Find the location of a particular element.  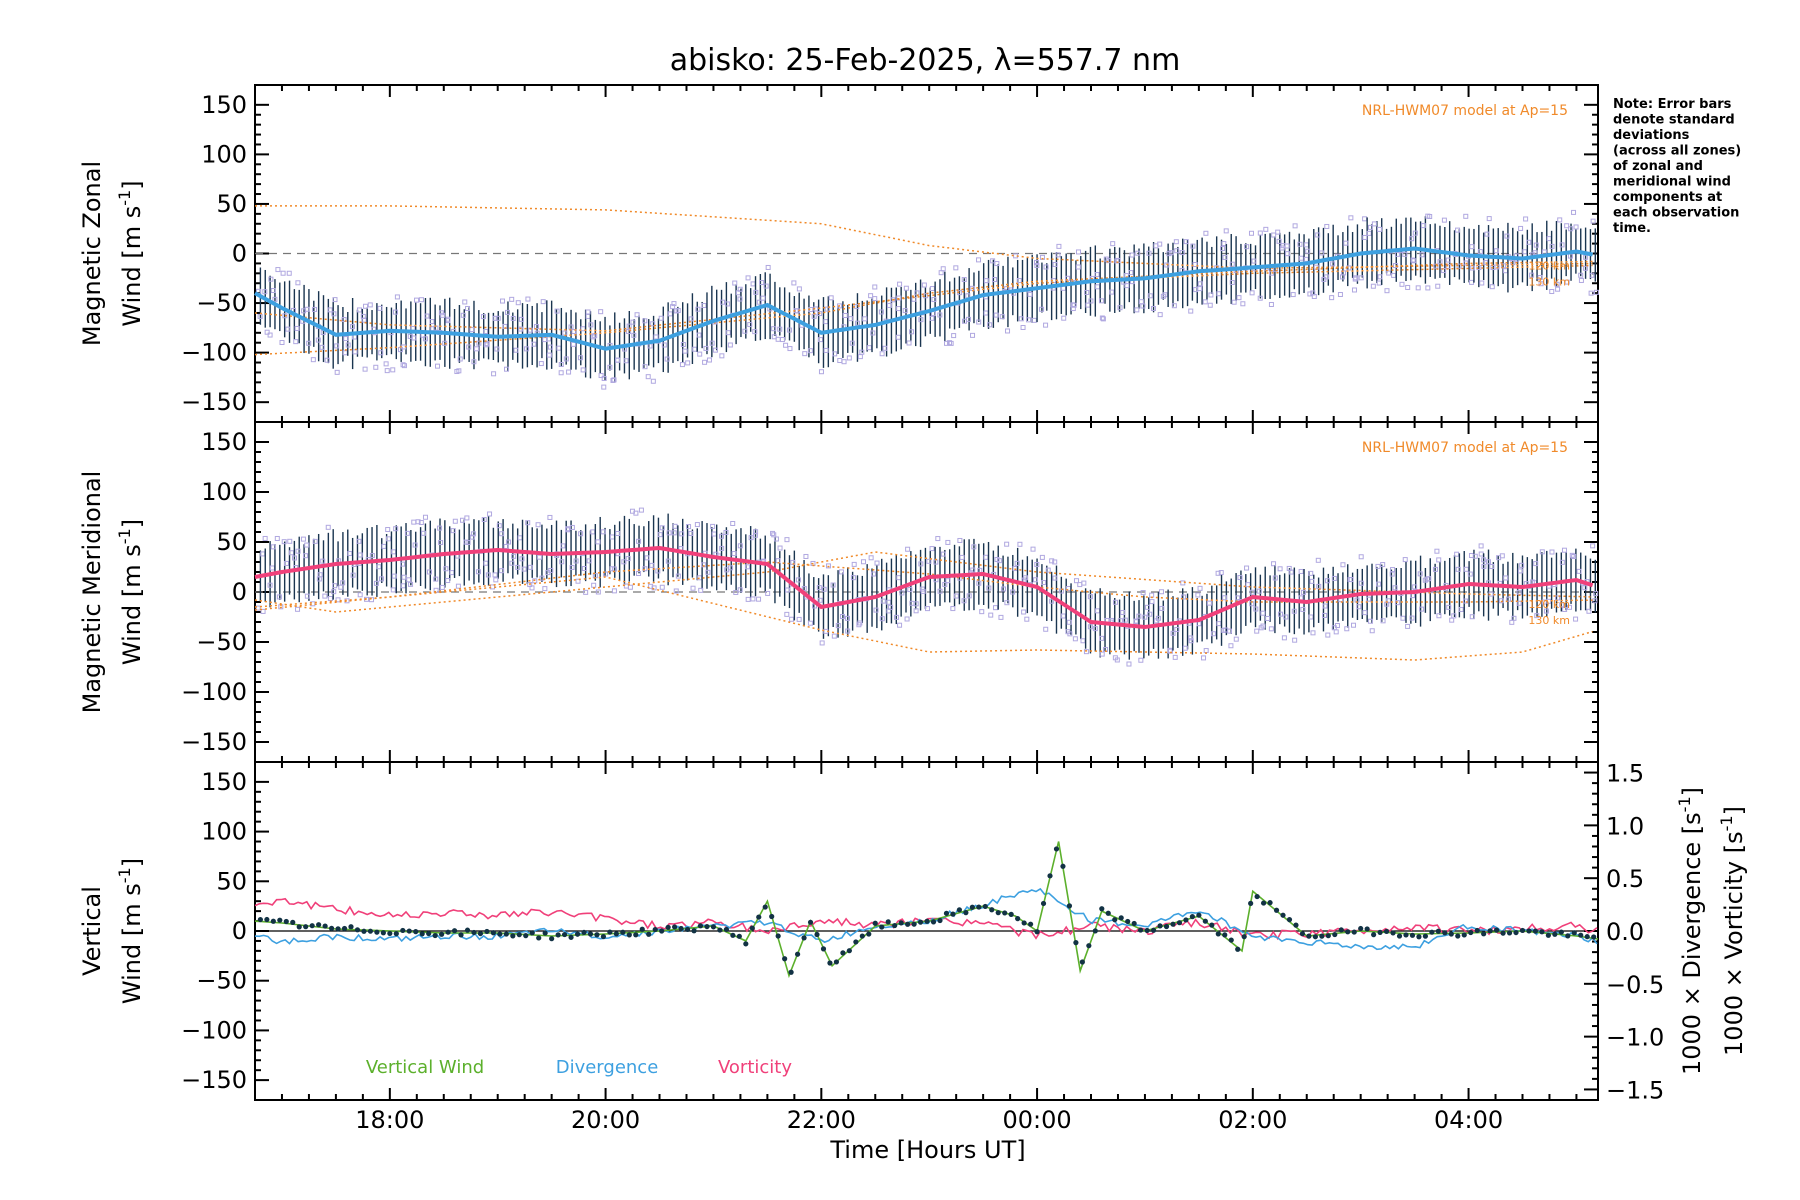

model-km-label: 130 km is located at coordinates (1549, 282).